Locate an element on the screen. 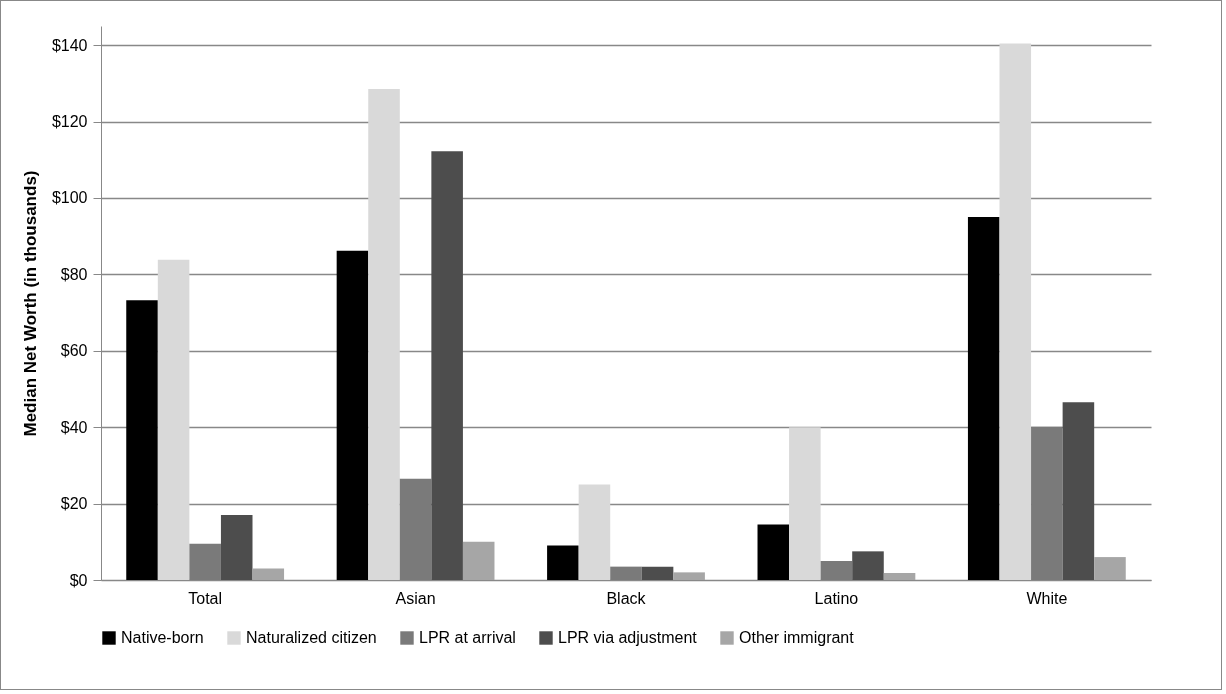  y-tick-label: $40 is located at coordinates (74, 427).